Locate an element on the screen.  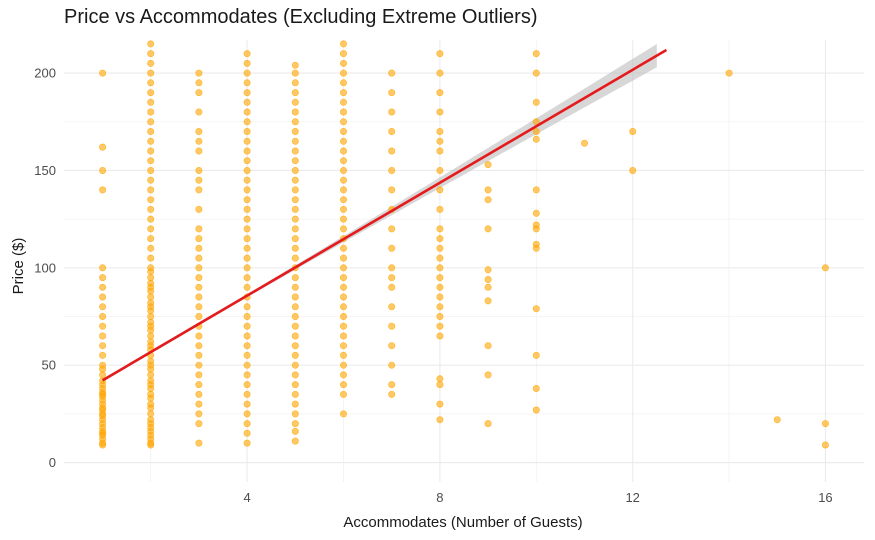
x-tick-label: 16 is located at coordinates (825, 497).